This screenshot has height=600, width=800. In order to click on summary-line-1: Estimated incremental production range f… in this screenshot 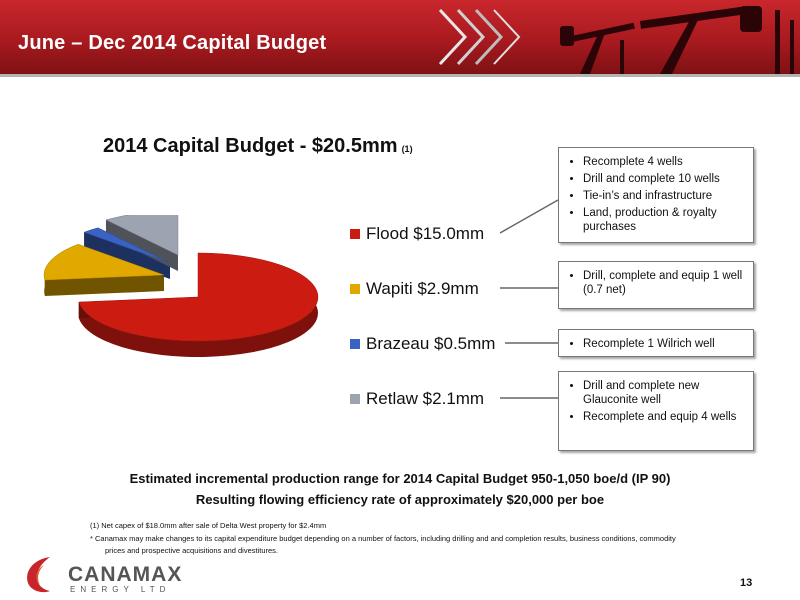, I will do `click(400, 478)`.